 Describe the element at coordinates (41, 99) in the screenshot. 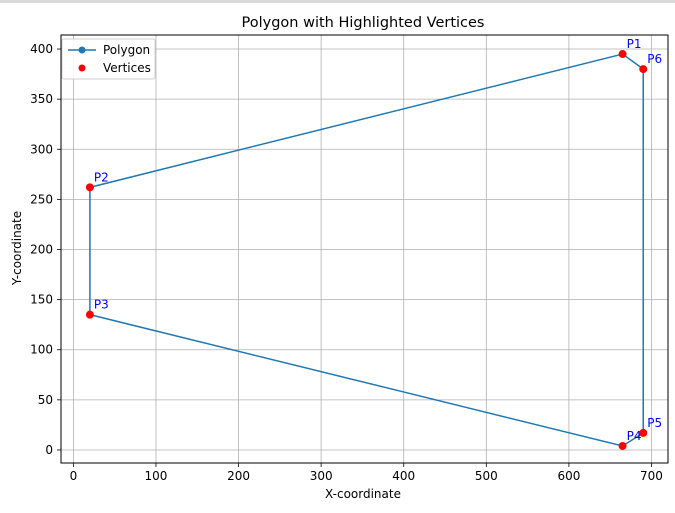

I see `y-tick-label: 350` at that location.